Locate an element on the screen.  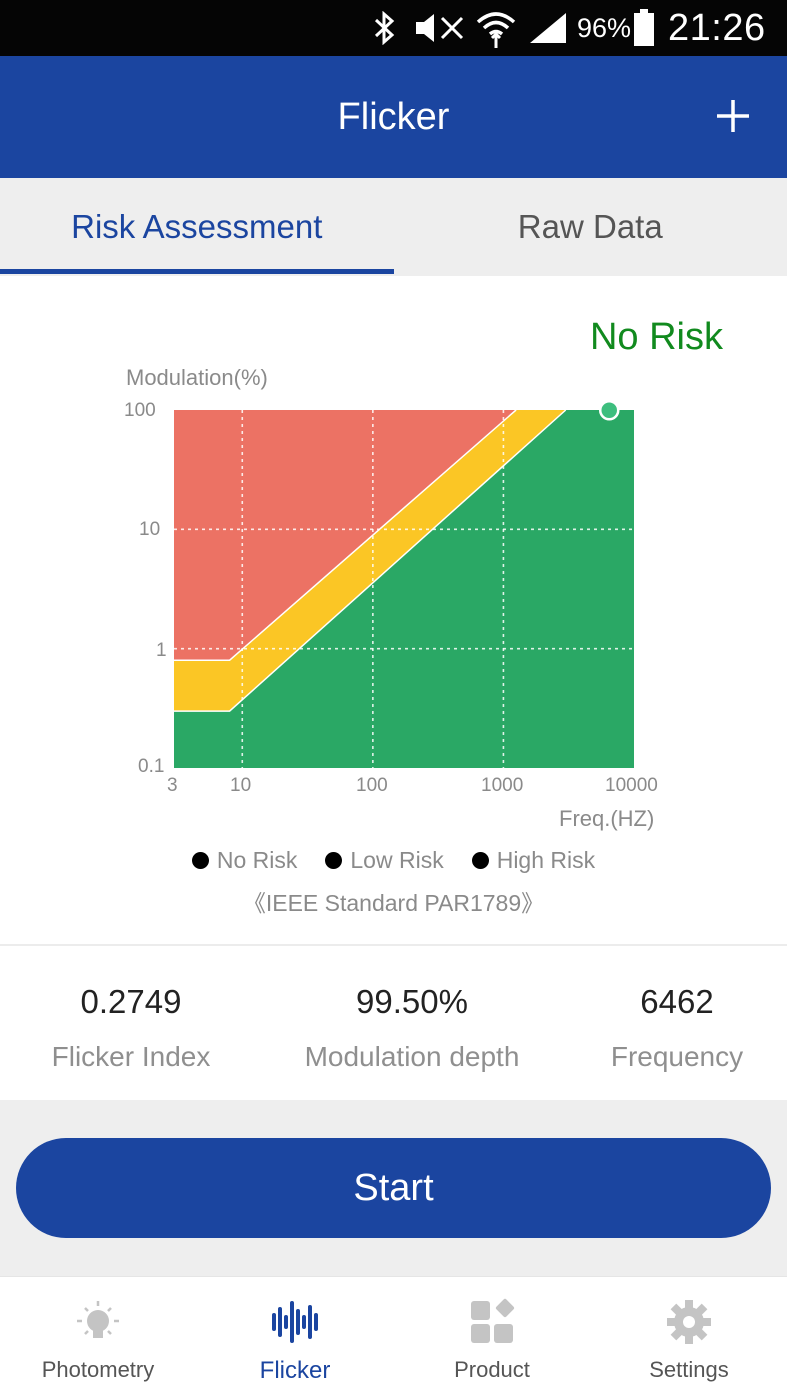
nav-item-photometry: Photometry is located at coordinates (98, 1338).